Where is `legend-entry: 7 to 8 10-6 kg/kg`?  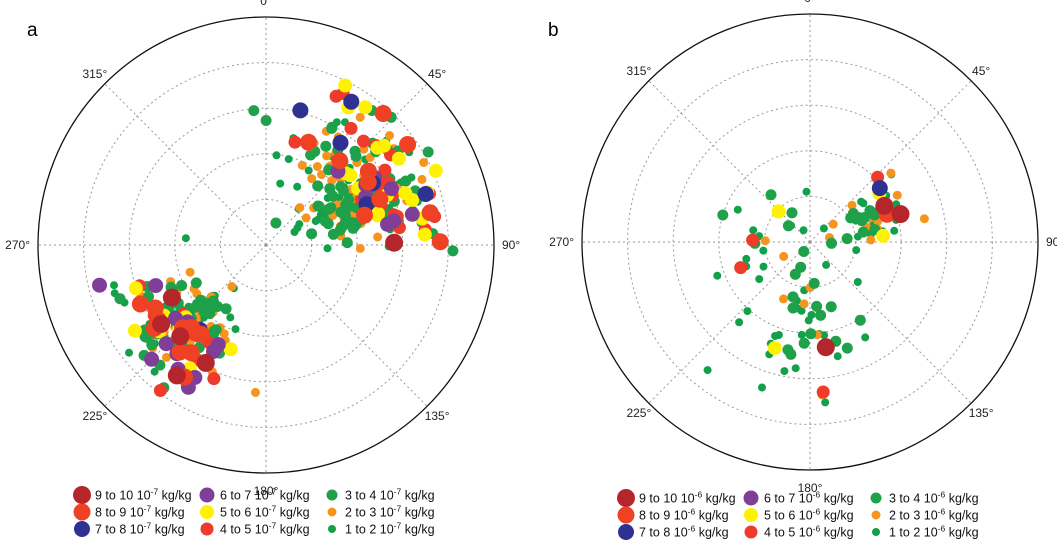
legend-entry: 7 to 8 10-6 kg/kg is located at coordinates (684, 532).